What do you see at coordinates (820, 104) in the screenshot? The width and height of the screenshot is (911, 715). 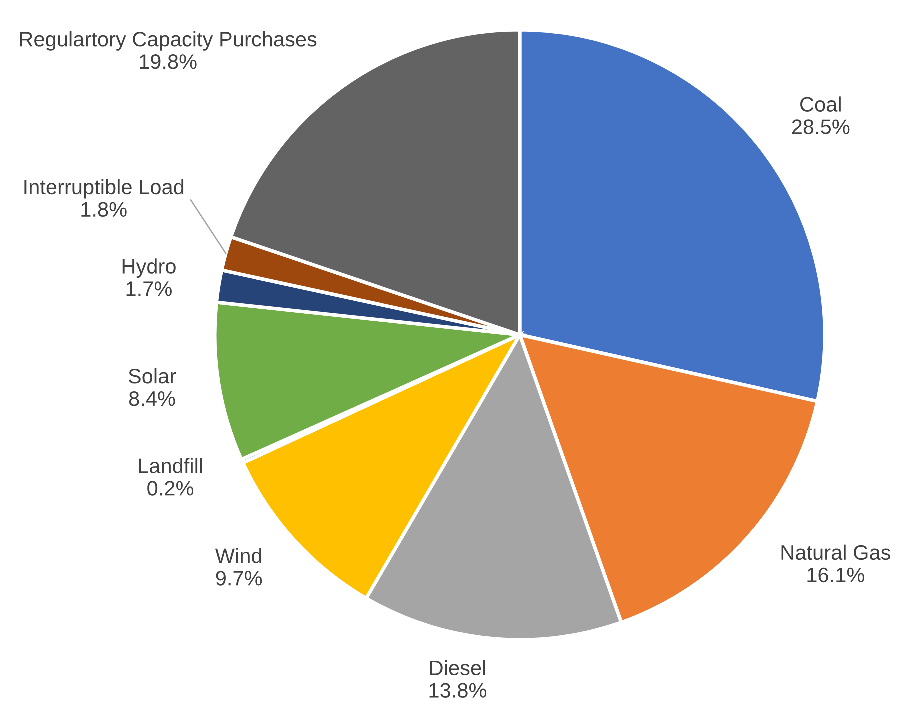 I see `slice-label: Coal` at bounding box center [820, 104].